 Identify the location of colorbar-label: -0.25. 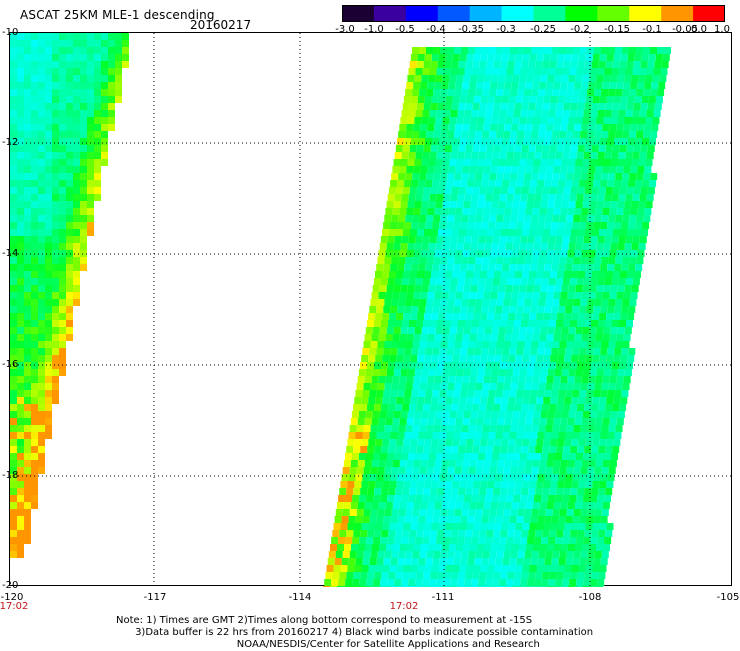
(543, 29).